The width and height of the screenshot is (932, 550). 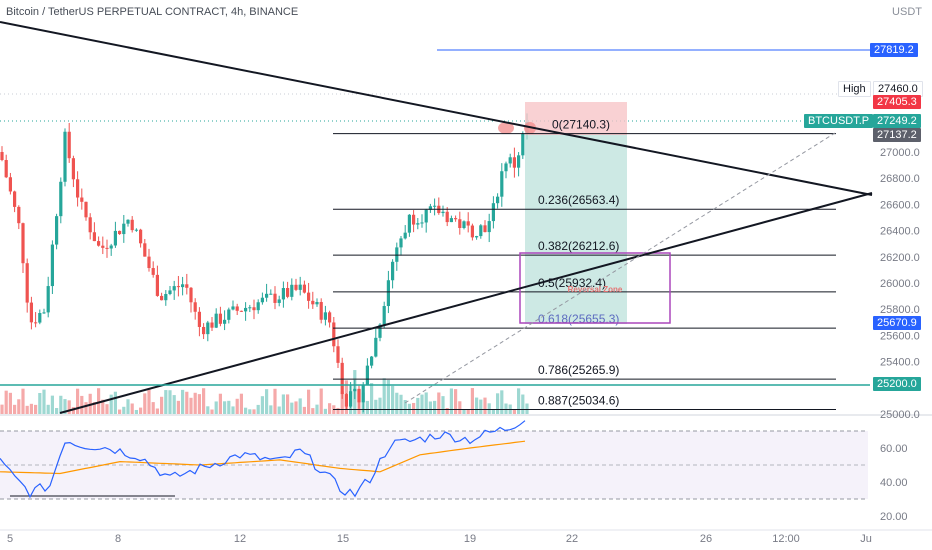 What do you see at coordinates (897, 121) in the screenshot?
I see `last-price-tag: 27249.2` at bounding box center [897, 121].